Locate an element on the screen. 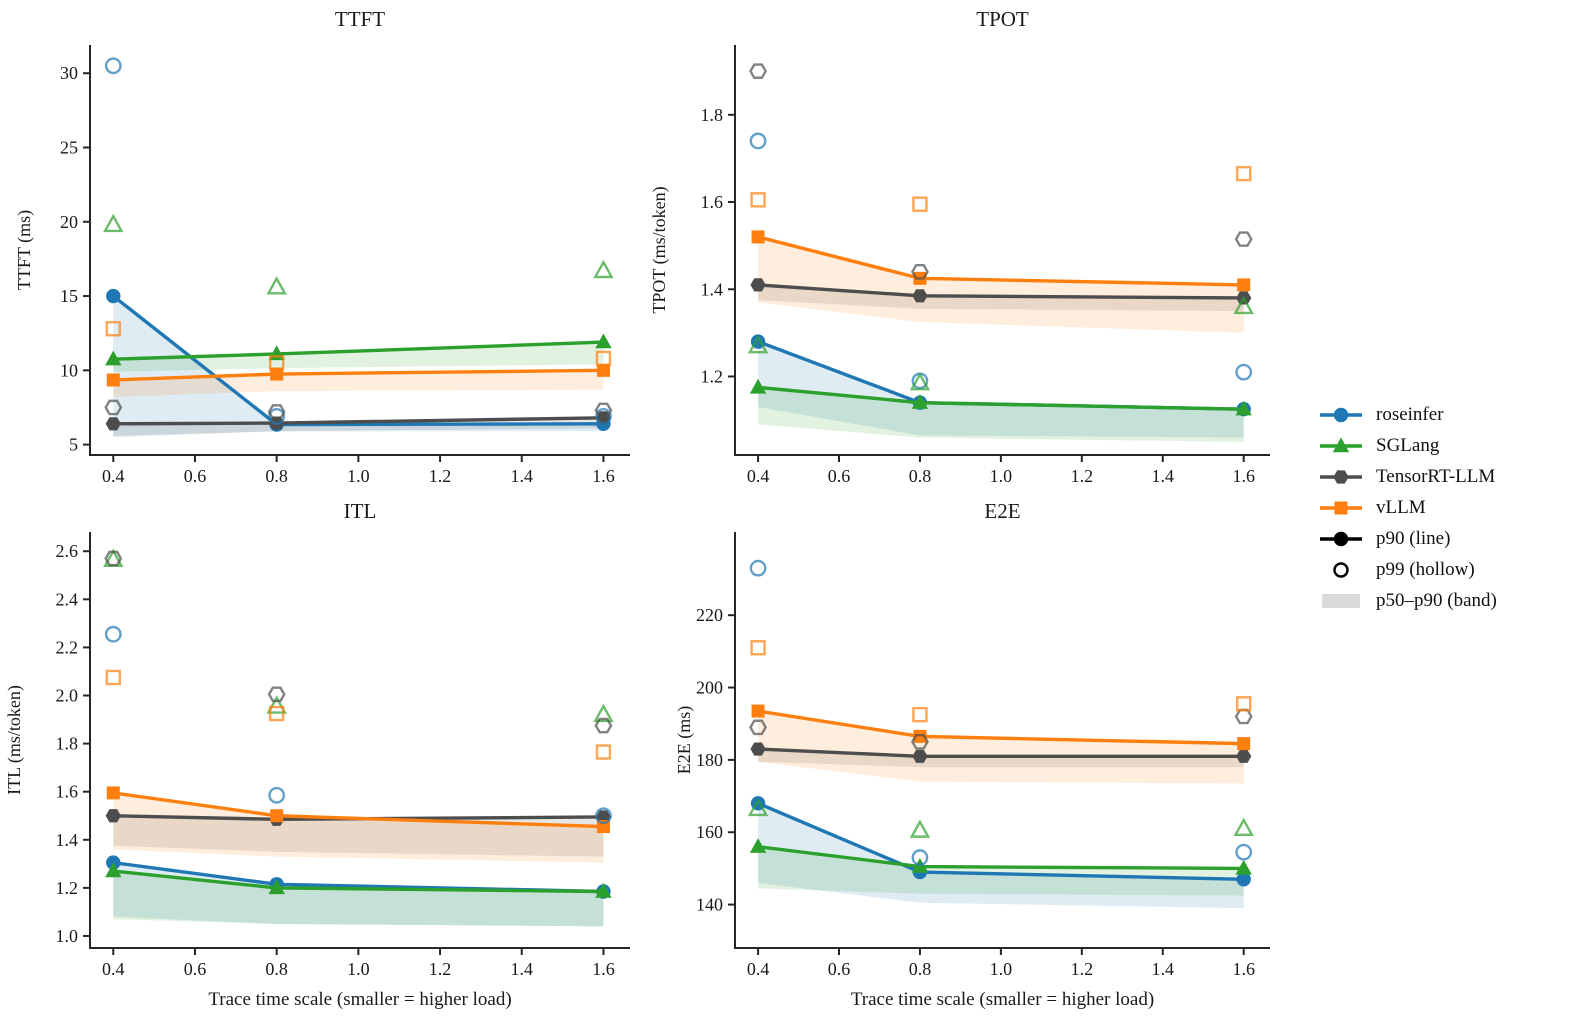  y-tick-label: 140 is located at coordinates (709, 905).